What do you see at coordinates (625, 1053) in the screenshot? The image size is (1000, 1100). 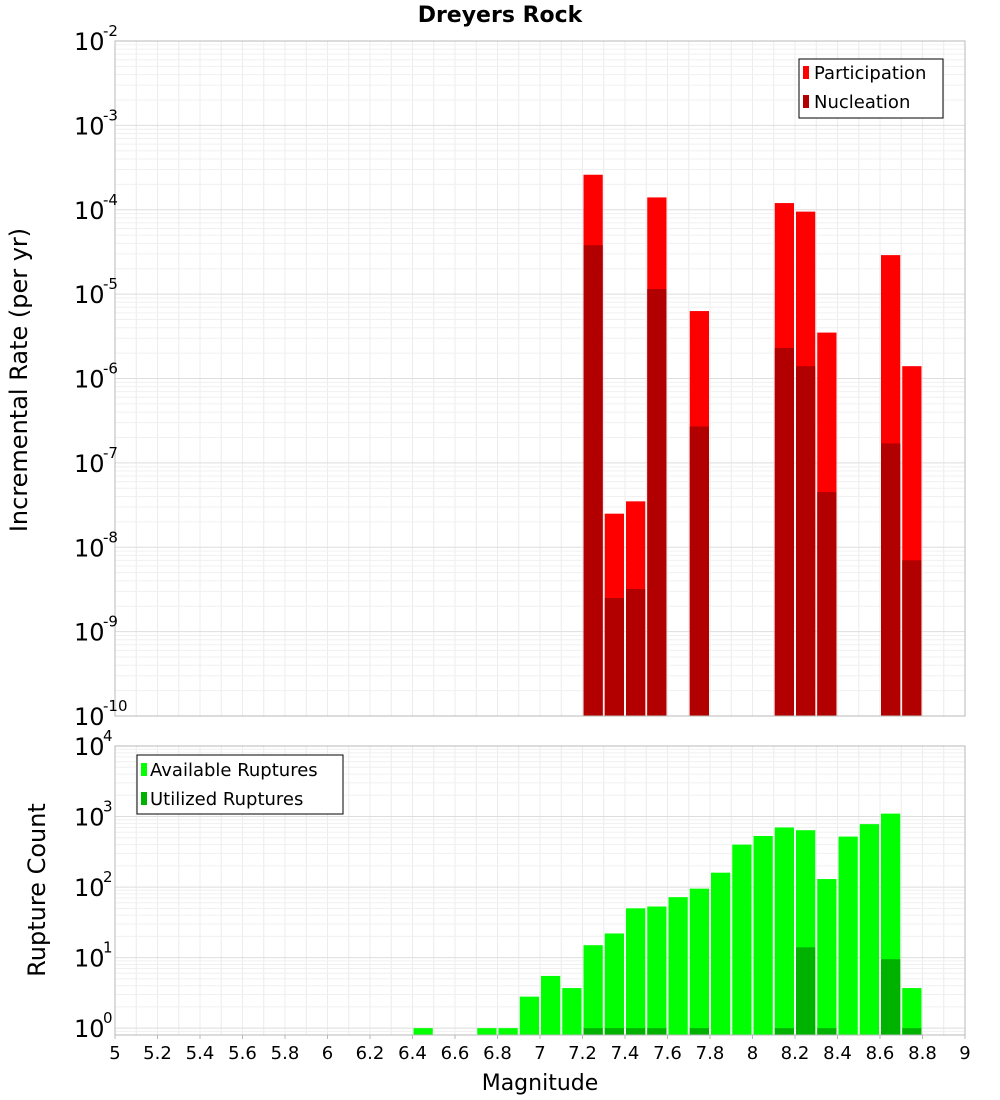 I see `x-tick-label: 7.4` at bounding box center [625, 1053].